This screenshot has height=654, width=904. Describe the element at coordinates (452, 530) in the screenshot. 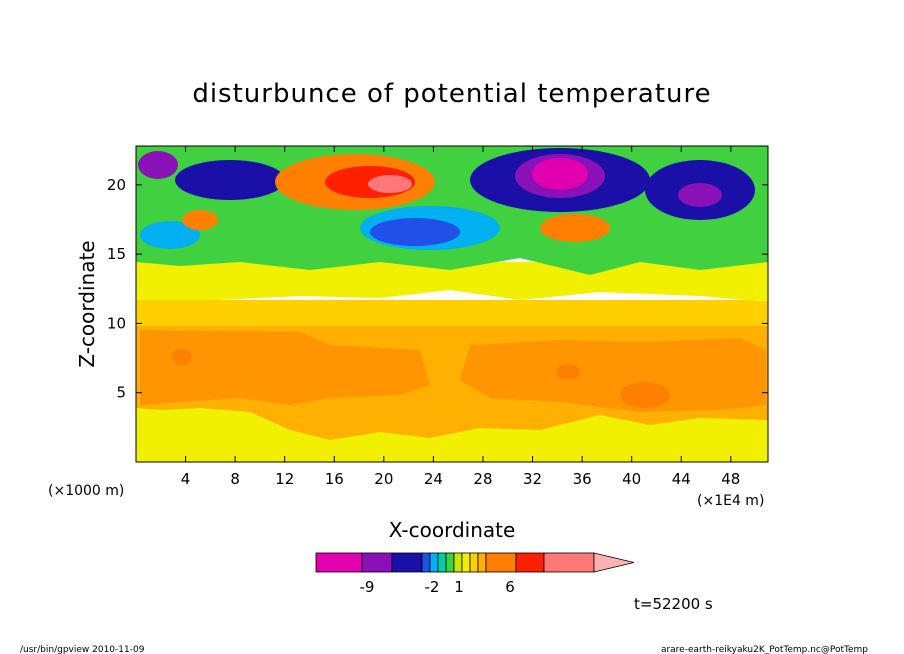

I see `x-axis-label: X-coordinate` at that location.